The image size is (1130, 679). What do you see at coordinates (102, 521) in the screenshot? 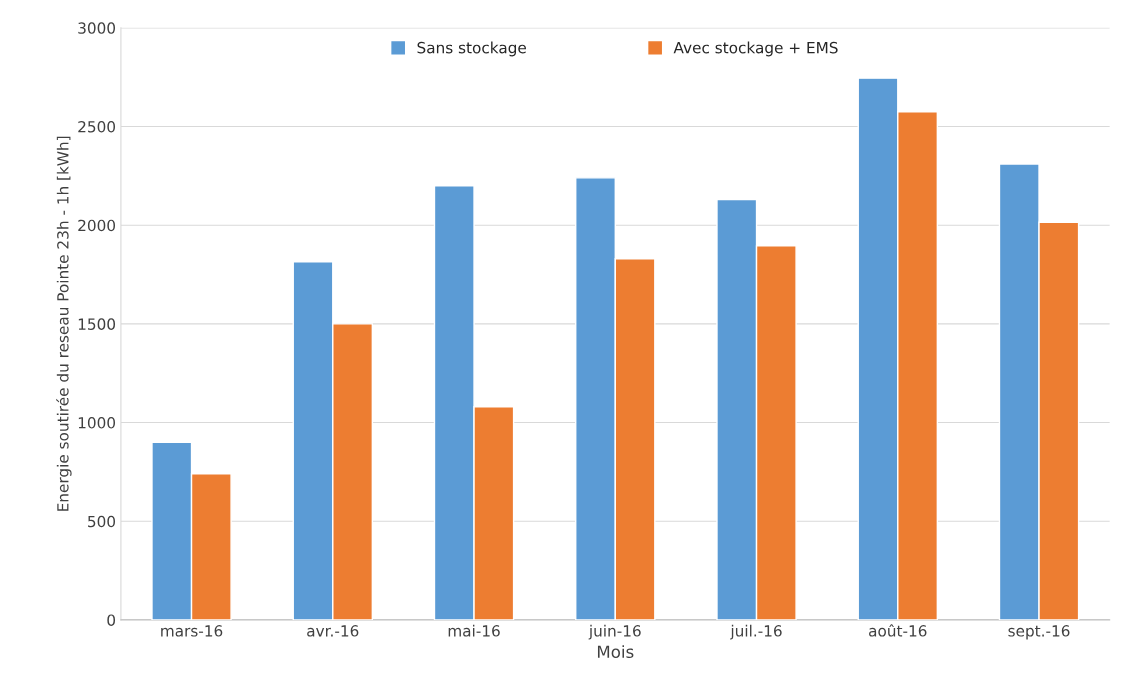
I see `y-tick-label: 500` at bounding box center [102, 521].